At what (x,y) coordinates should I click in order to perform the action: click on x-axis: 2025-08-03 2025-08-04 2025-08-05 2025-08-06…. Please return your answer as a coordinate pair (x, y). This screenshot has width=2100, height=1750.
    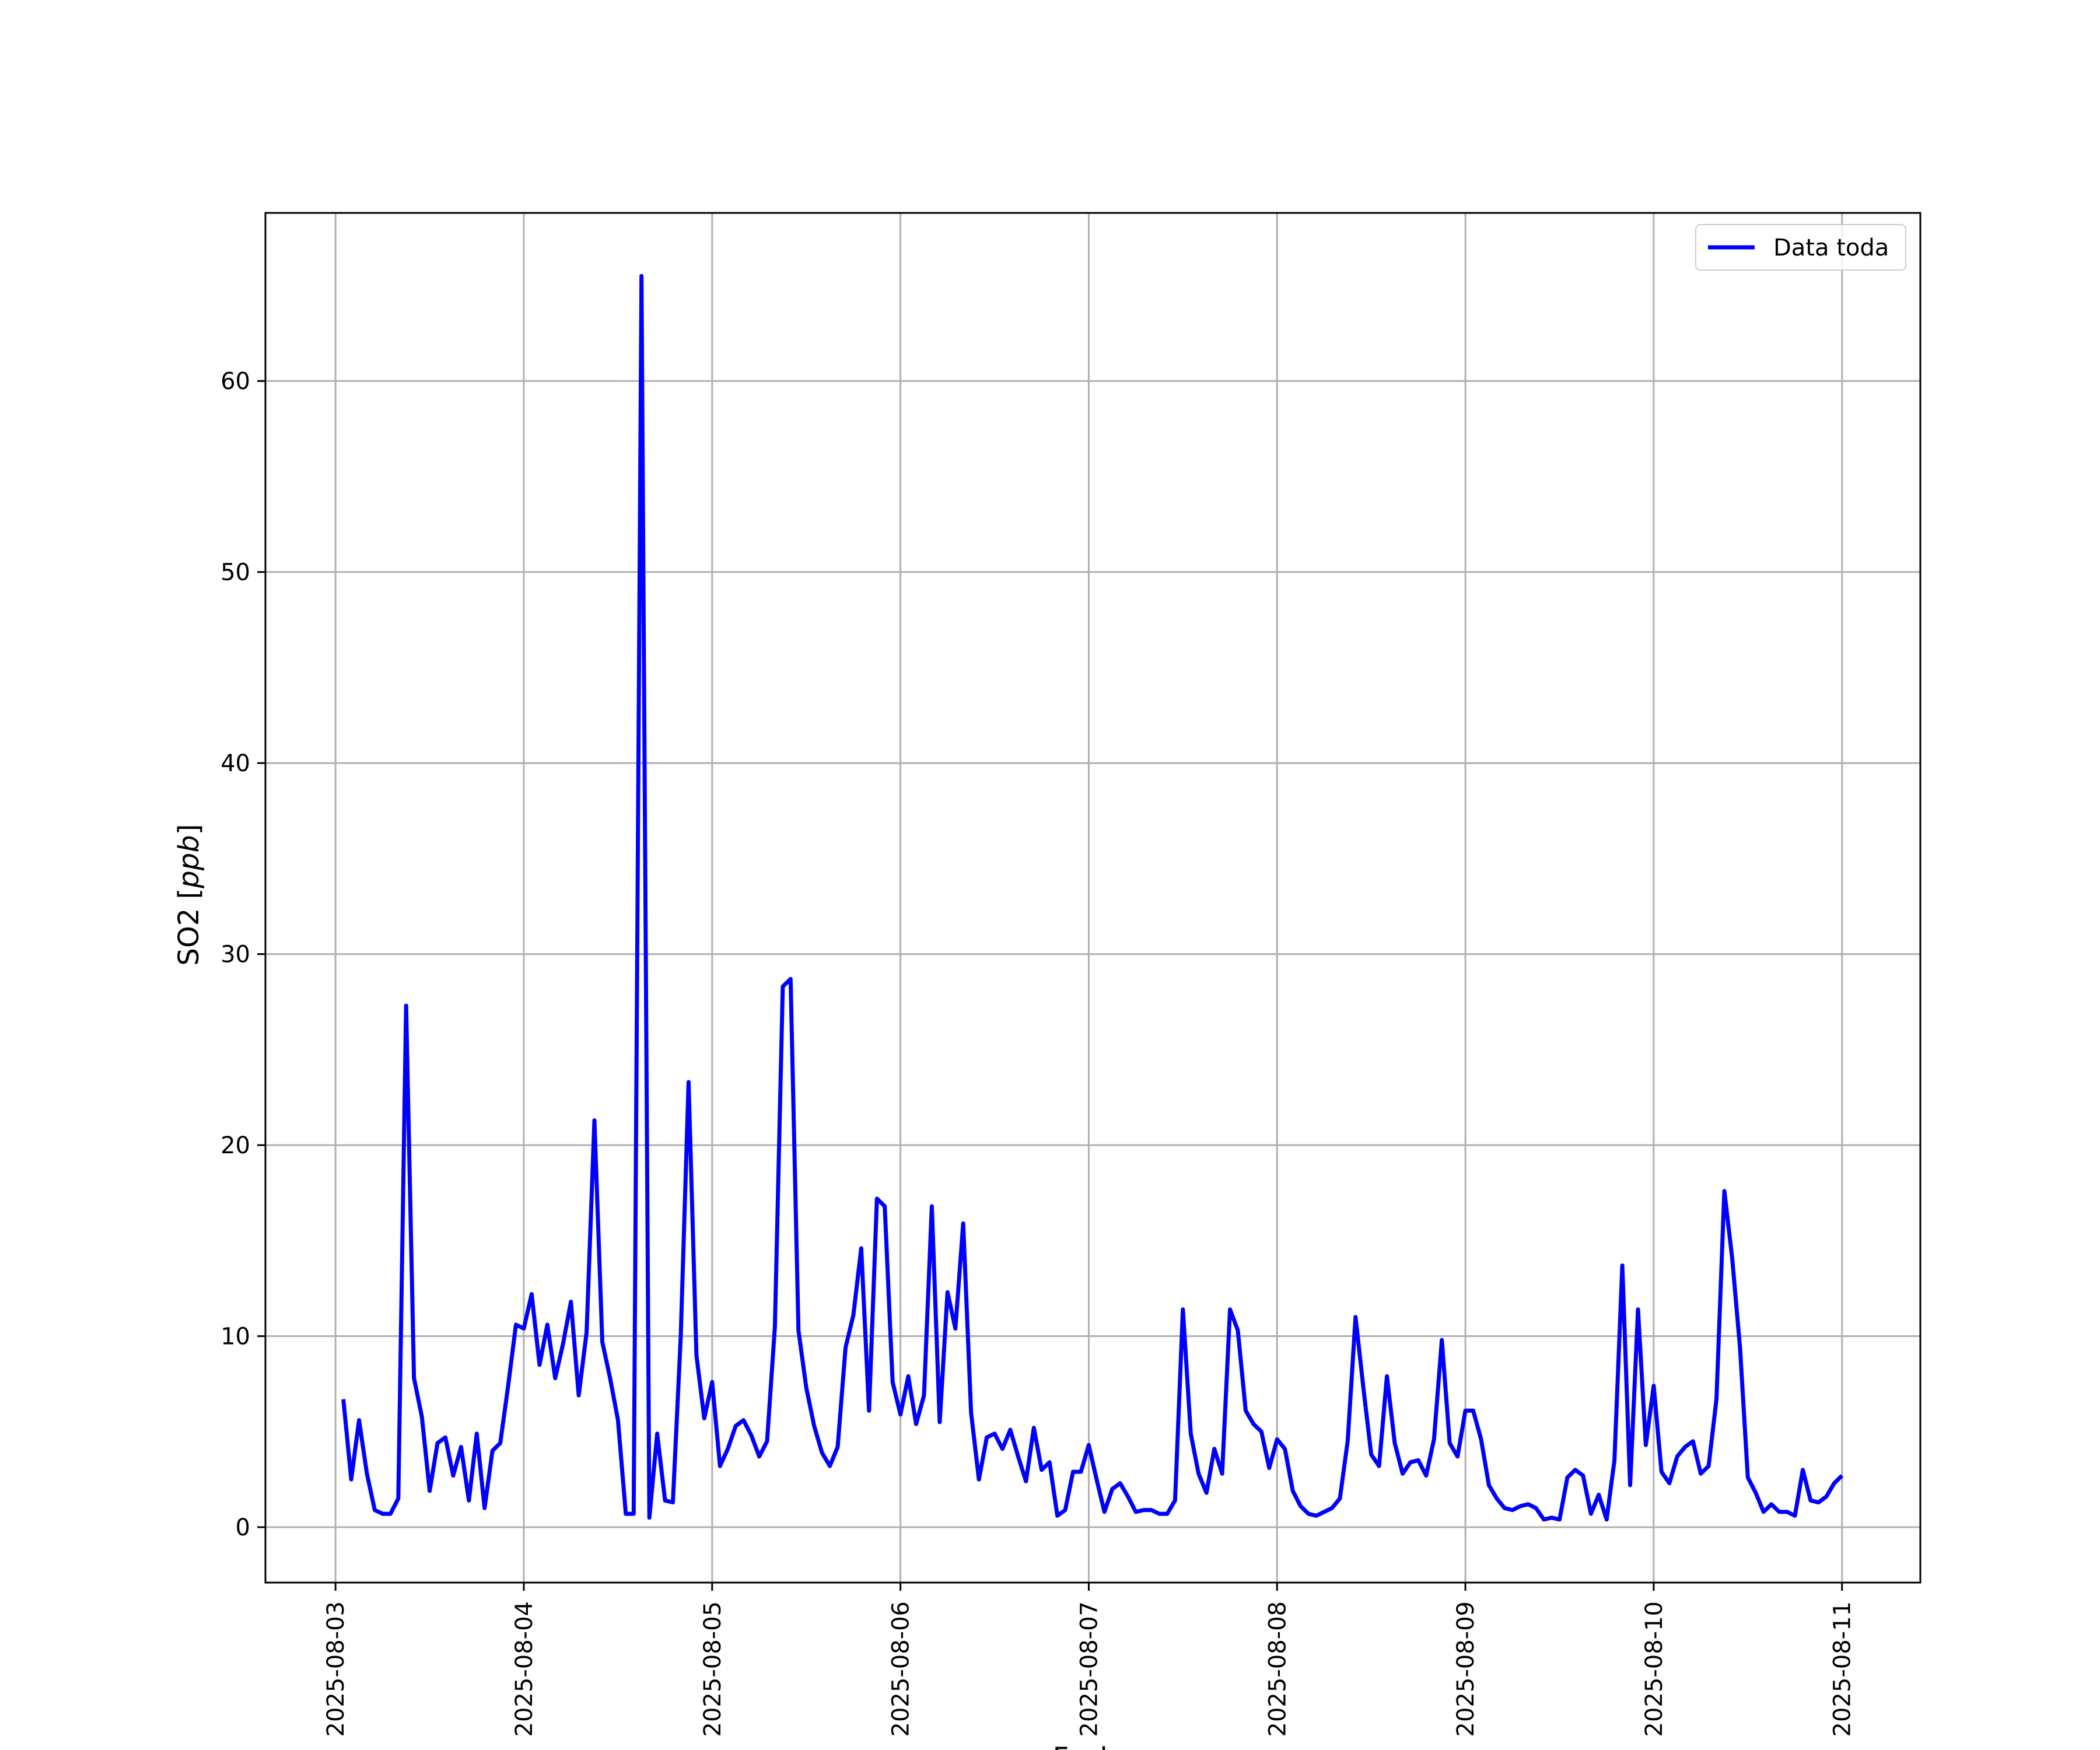
    Looking at the image, I should click on (1089, 1660).